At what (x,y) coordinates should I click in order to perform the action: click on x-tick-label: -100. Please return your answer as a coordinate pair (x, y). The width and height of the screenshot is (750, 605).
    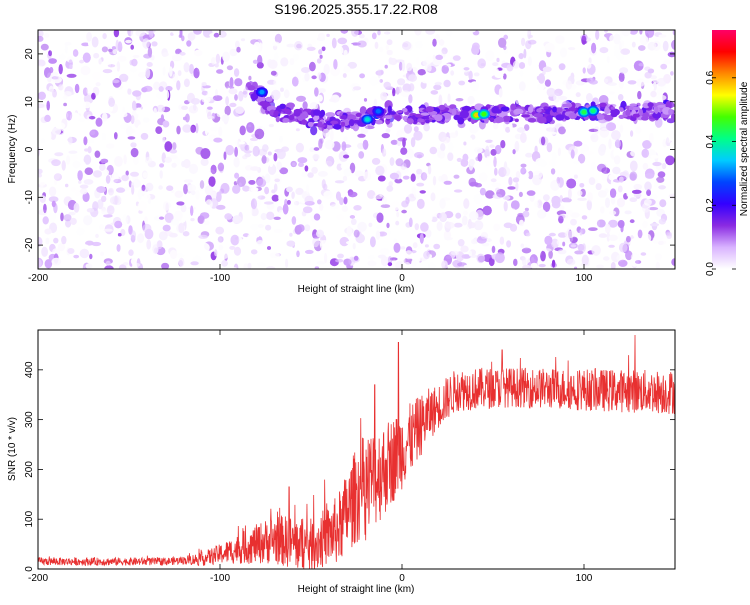
    Looking at the image, I should click on (220, 578).